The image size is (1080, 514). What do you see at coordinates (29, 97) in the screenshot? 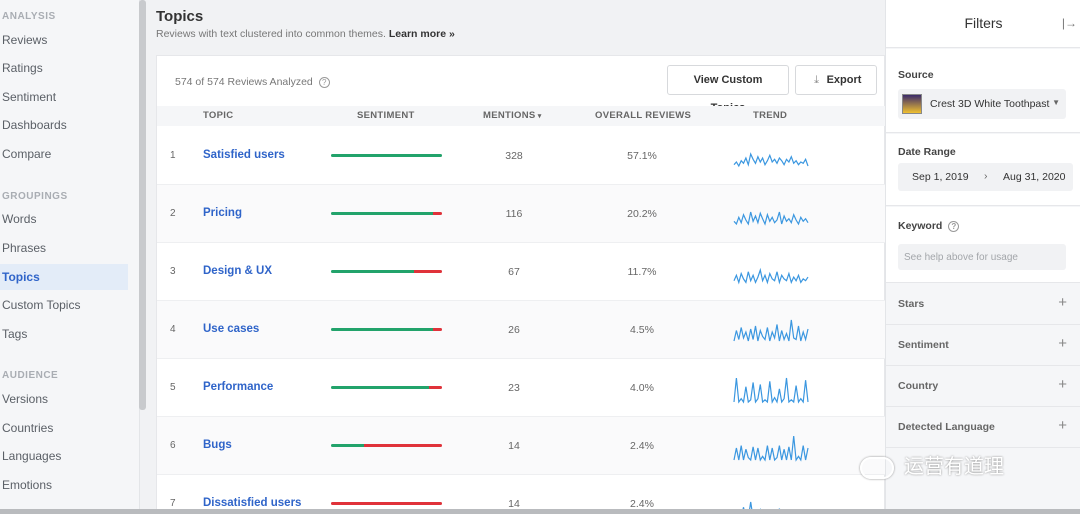
I see `nav-item-sentiment: Sentiment` at bounding box center [29, 97].